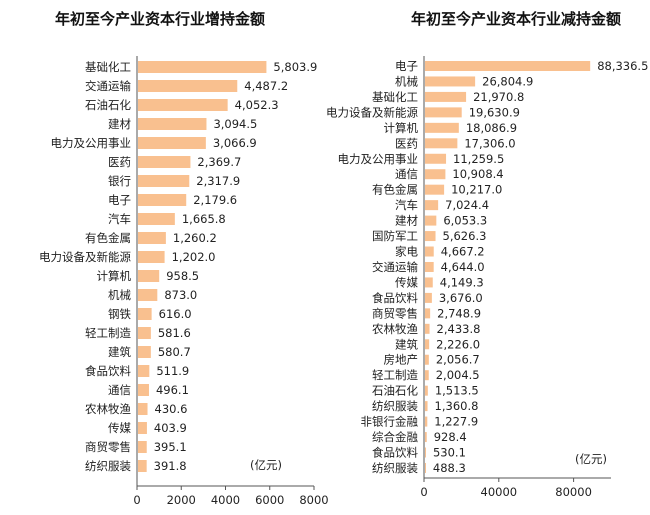  I want to click on value-label-1-8: 10,217.0, so click(476, 190).